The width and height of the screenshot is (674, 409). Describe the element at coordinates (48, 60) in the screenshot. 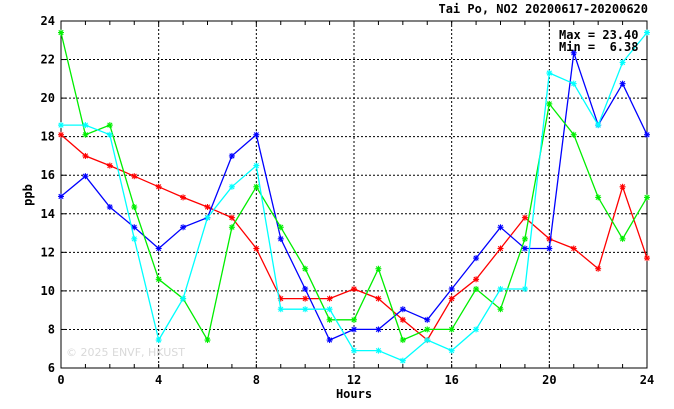

I see `y-tick-label: 22` at that location.